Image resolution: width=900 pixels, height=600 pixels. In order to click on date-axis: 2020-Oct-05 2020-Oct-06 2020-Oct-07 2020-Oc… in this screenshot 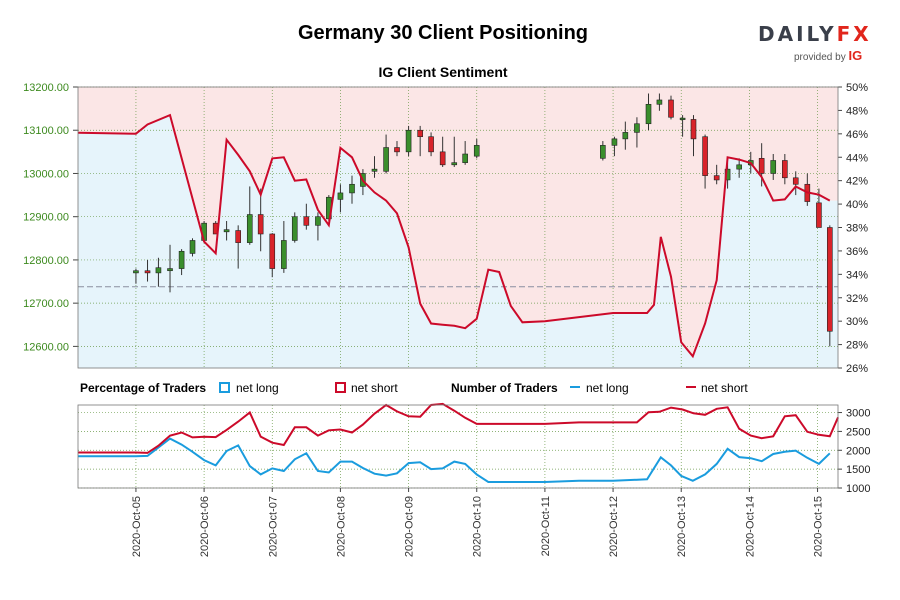, I will do `click(478, 522)`.